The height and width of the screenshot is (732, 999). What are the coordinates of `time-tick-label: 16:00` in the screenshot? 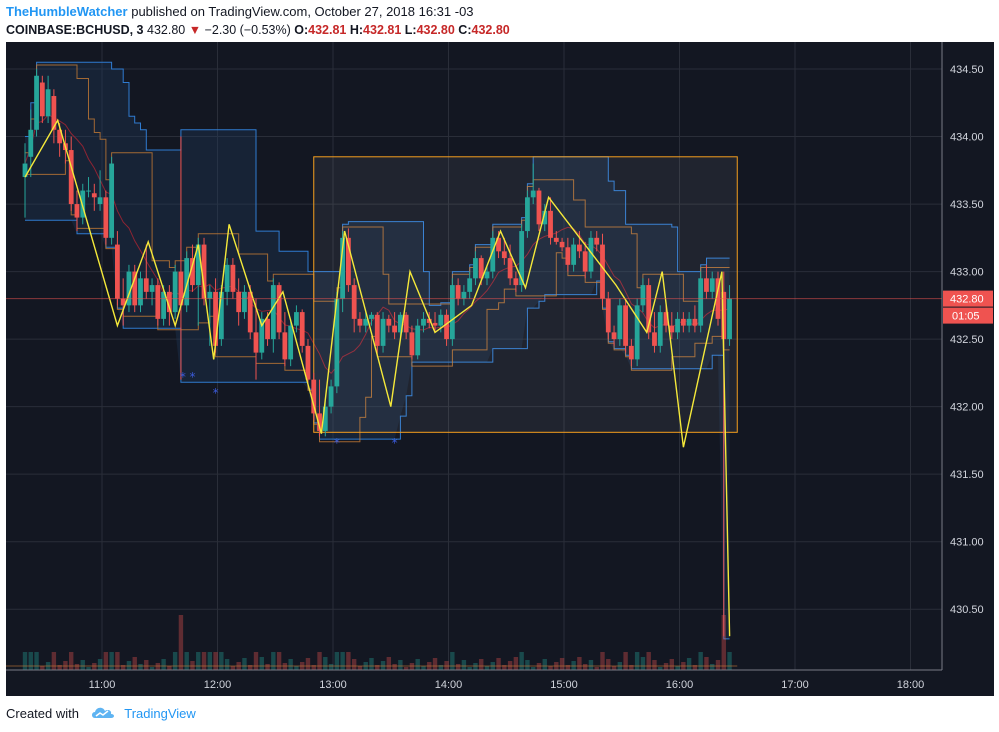 It's located at (680, 685).